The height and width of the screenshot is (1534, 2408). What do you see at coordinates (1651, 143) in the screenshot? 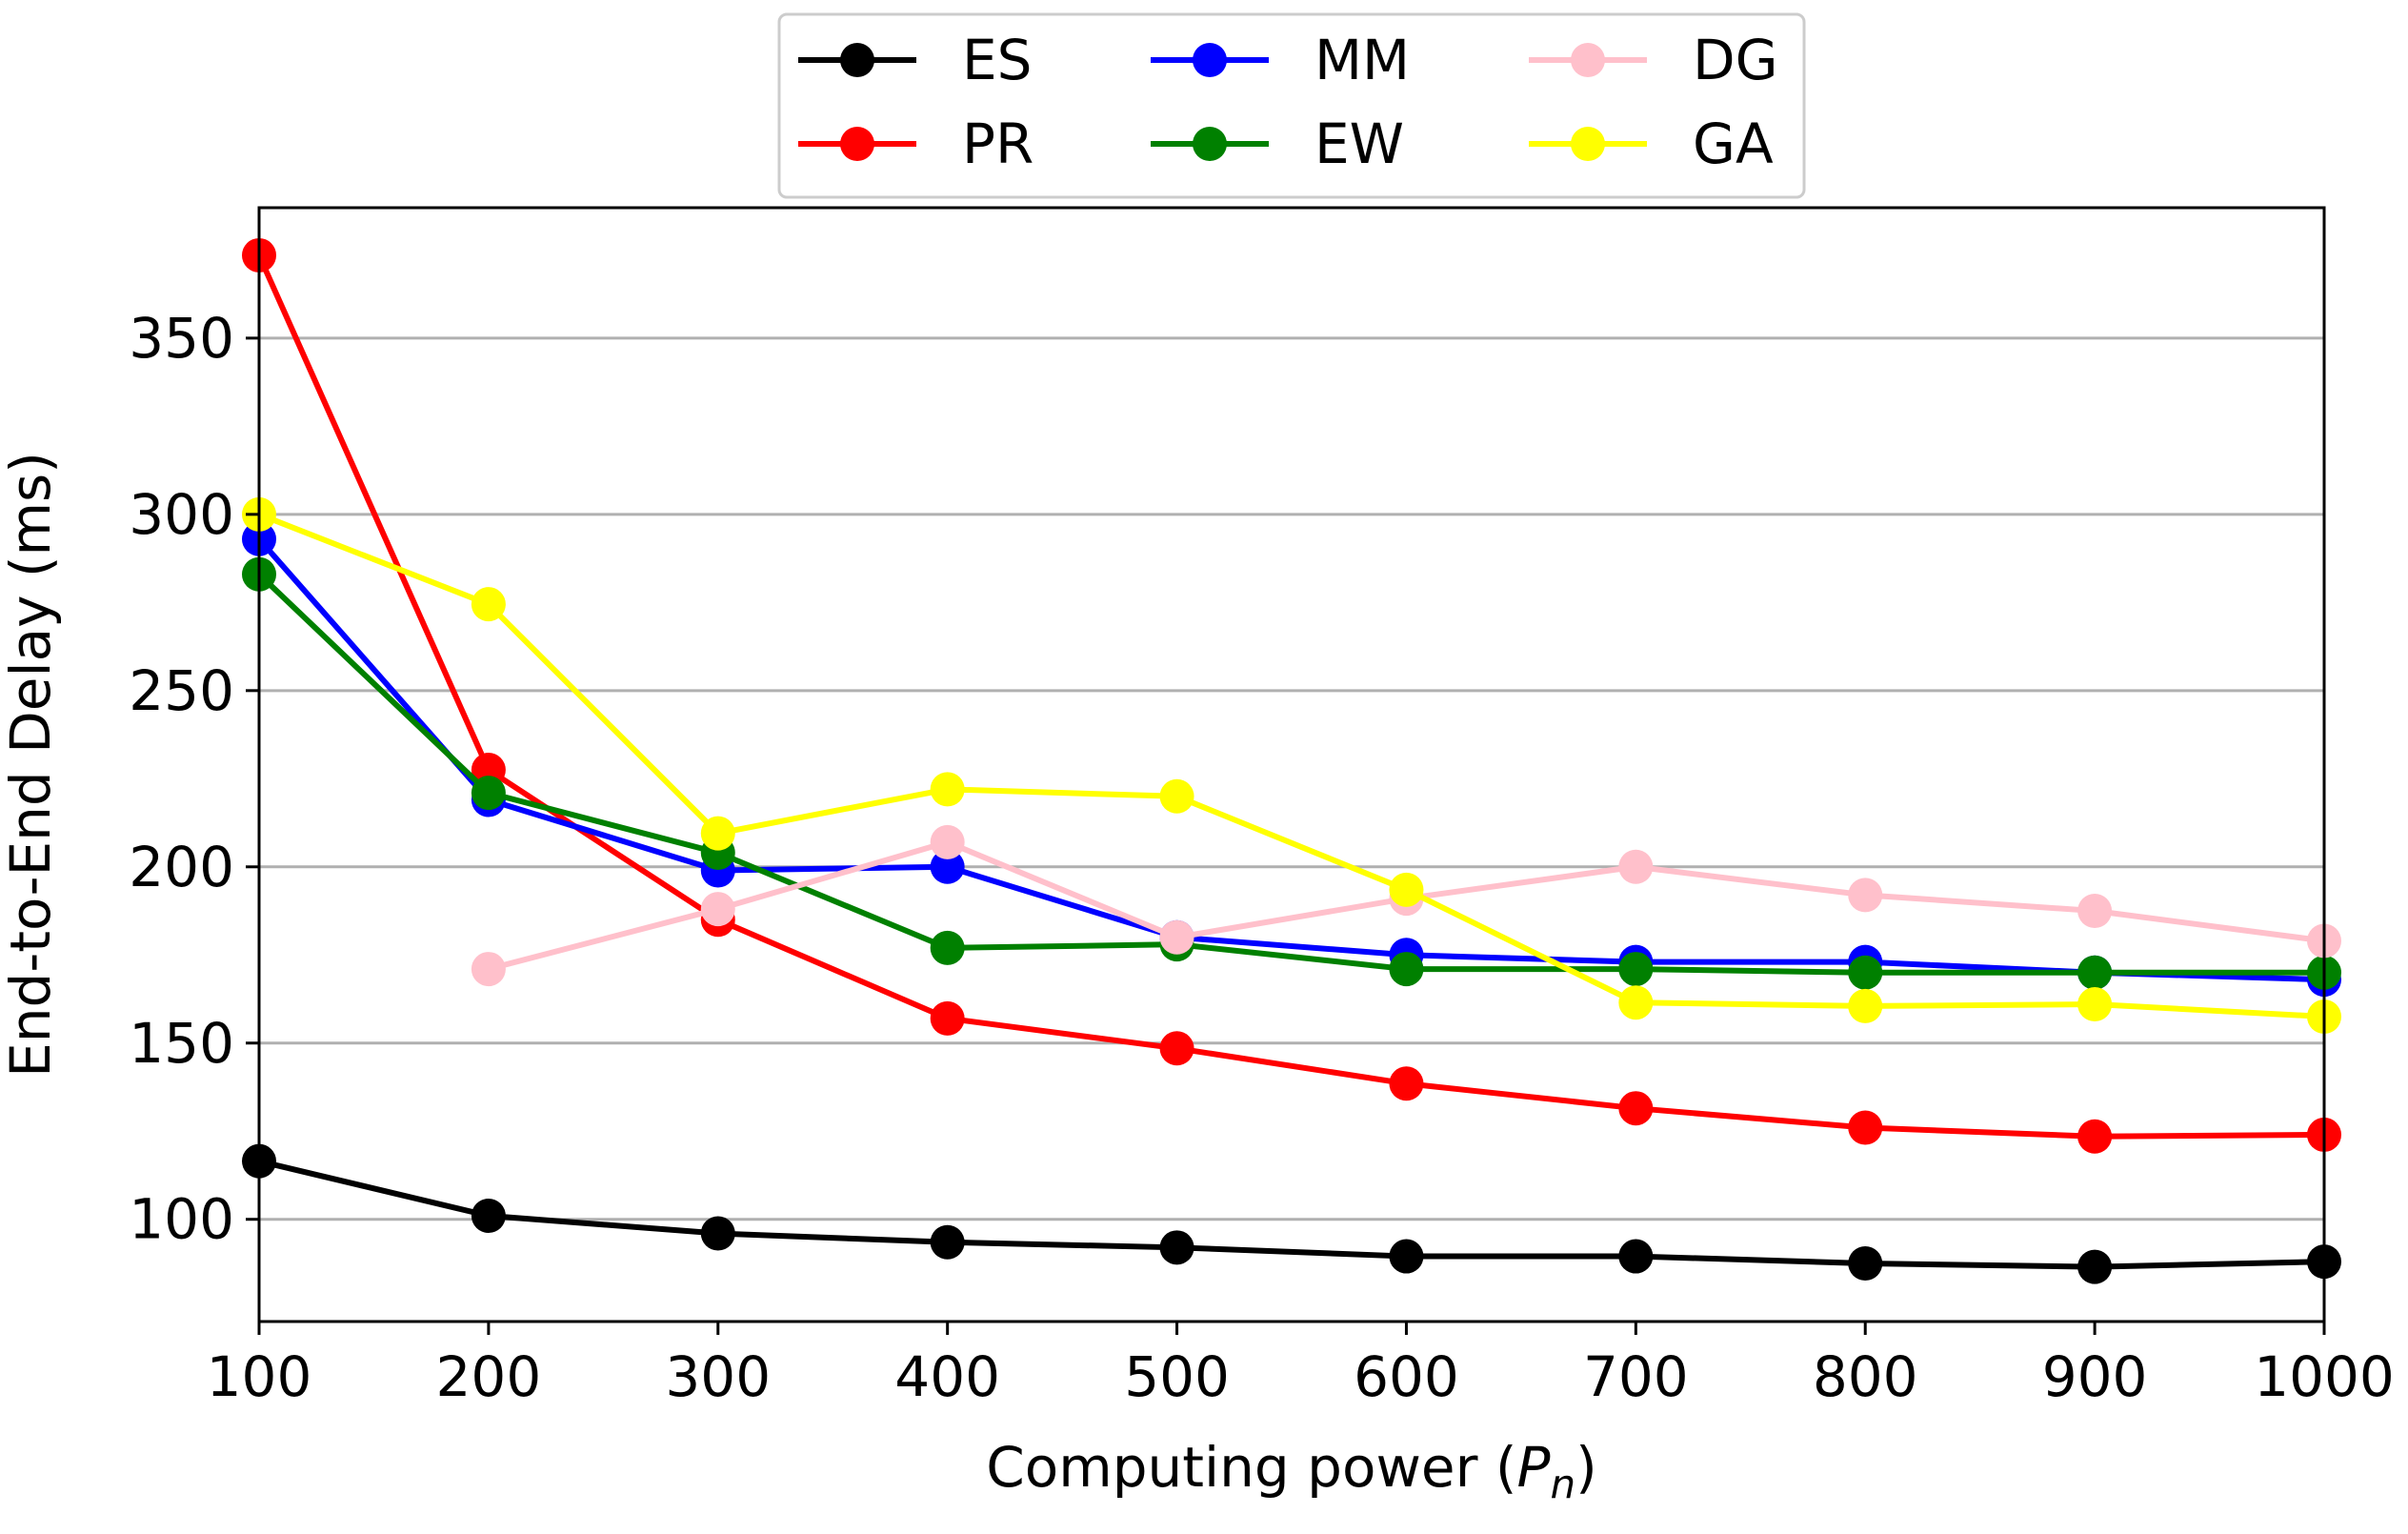
I see `legend-entry-ga: GA` at bounding box center [1651, 143].